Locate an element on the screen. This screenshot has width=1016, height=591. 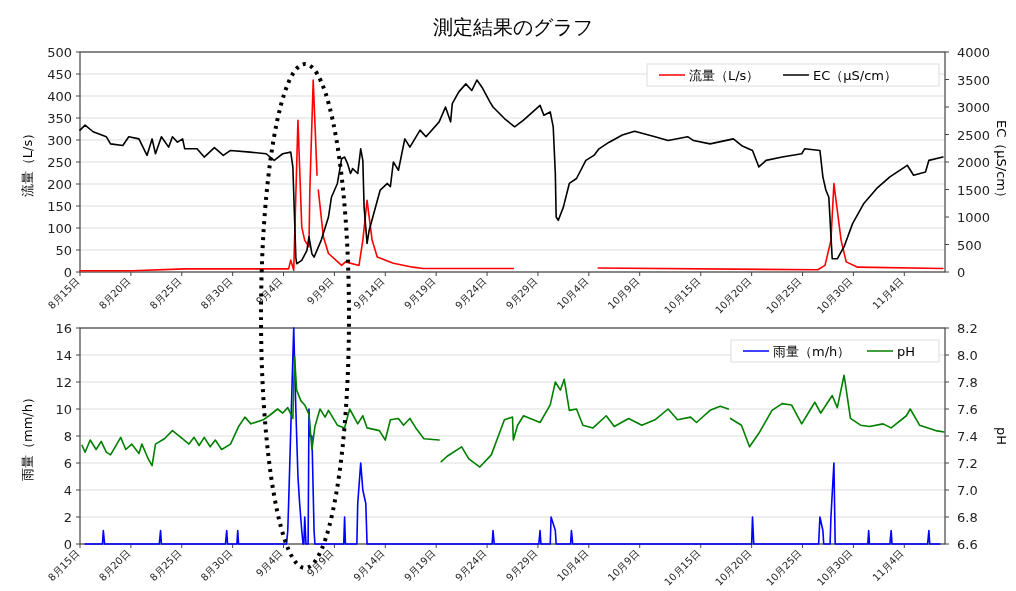
x-tick-label: 9月4日 is located at coordinates (269, 563).